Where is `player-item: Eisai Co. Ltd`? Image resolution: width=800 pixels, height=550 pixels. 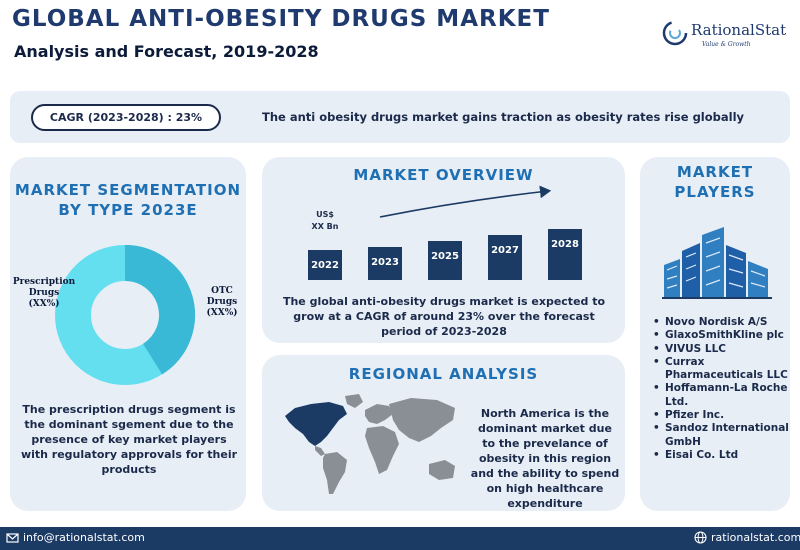 player-item: Eisai Co. Ltd is located at coordinates (721, 456).